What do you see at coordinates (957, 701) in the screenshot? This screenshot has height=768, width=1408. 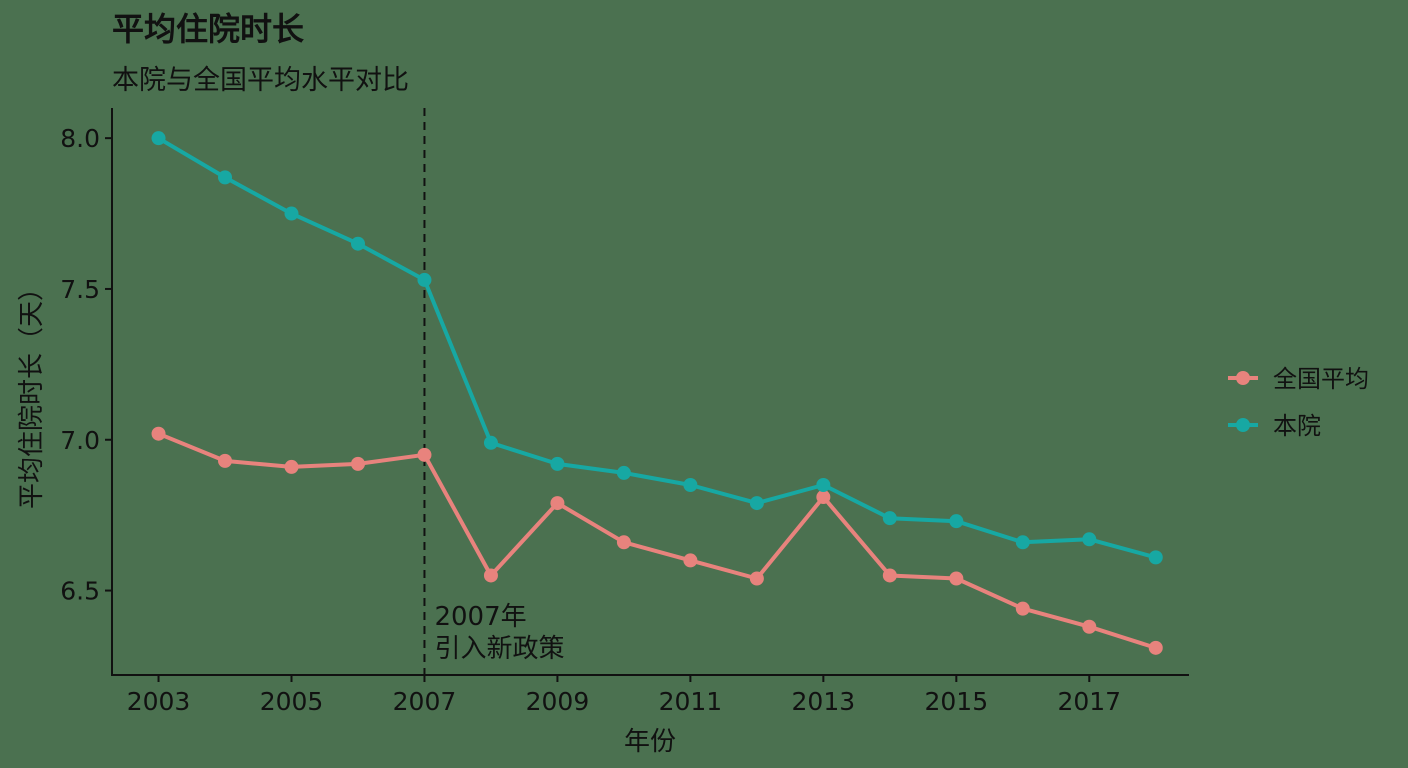 I see `x-tick-label: 2015` at bounding box center [957, 701].